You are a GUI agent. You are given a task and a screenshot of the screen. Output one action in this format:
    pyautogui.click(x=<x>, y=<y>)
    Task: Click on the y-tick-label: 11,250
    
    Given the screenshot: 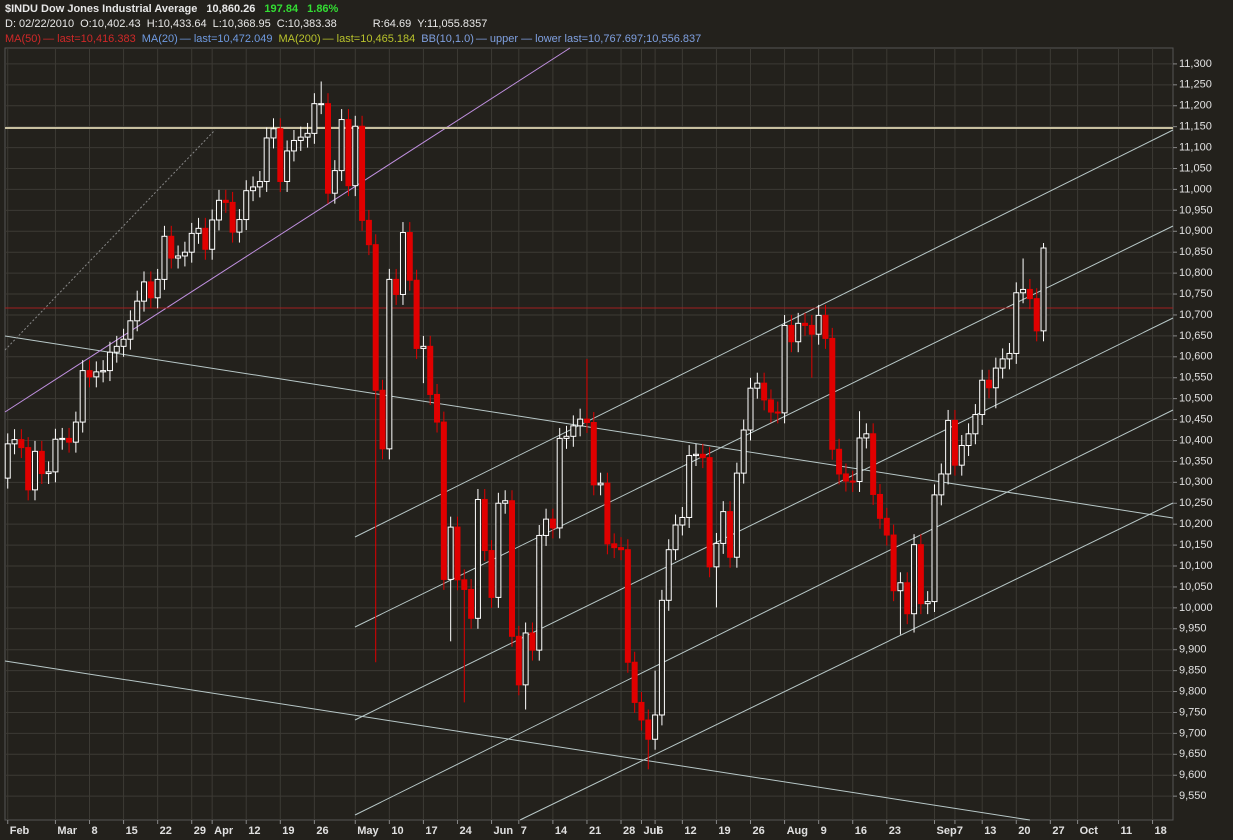 What is the action you would take?
    pyautogui.click(x=1195, y=85)
    